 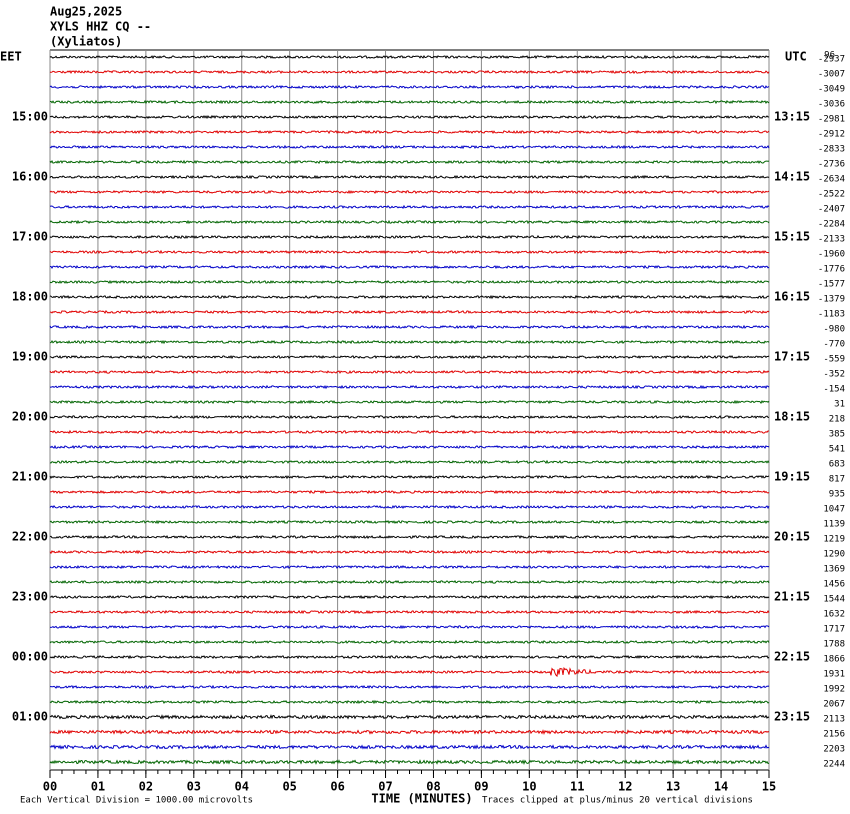 What do you see at coordinates (837, 465) in the screenshot?
I see `row-offset: 683` at bounding box center [837, 465].